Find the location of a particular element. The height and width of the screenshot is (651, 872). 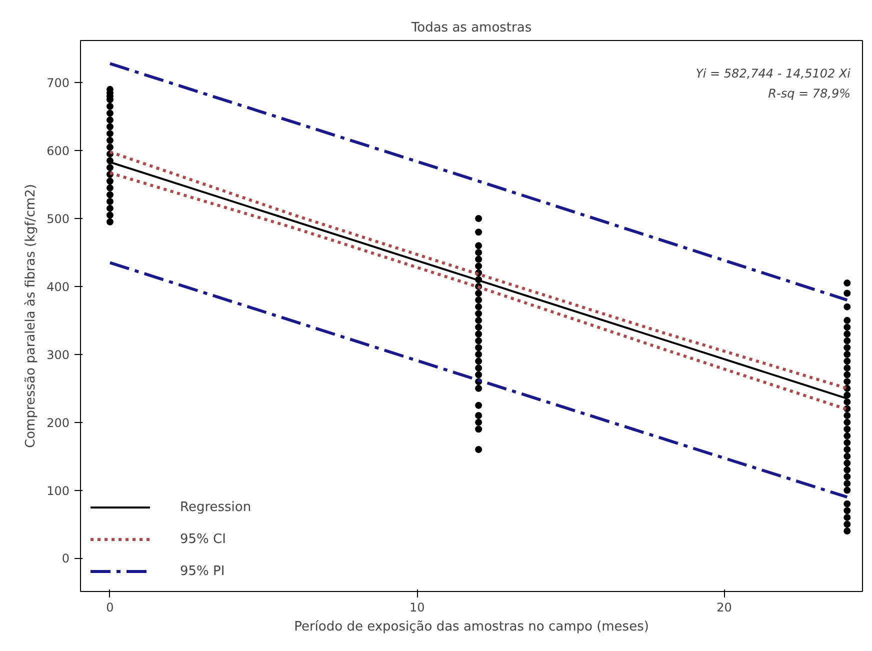

y-tick-label: 600 is located at coordinates (58, 151).